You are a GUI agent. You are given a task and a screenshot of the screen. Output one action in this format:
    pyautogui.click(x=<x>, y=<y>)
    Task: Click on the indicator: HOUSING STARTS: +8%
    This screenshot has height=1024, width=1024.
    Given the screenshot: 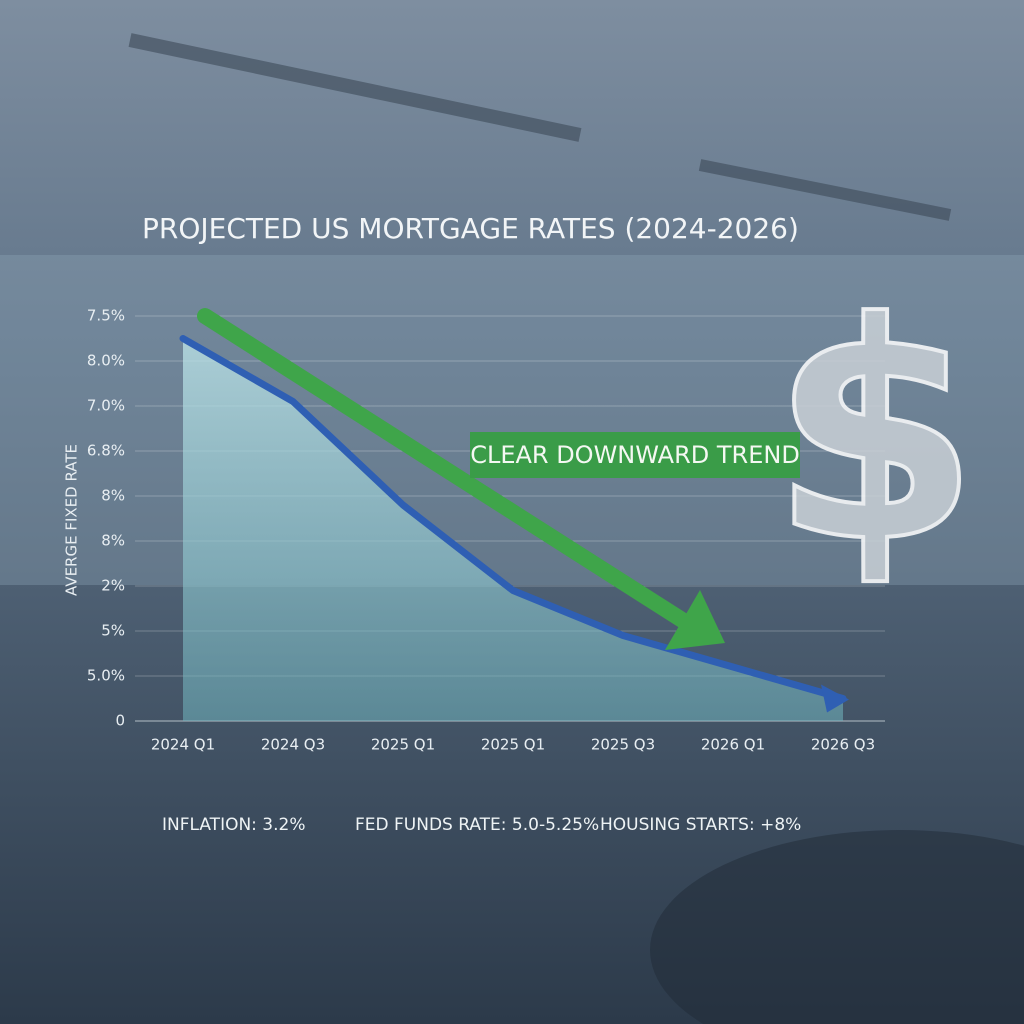 What is the action you would take?
    pyautogui.click(x=700, y=825)
    